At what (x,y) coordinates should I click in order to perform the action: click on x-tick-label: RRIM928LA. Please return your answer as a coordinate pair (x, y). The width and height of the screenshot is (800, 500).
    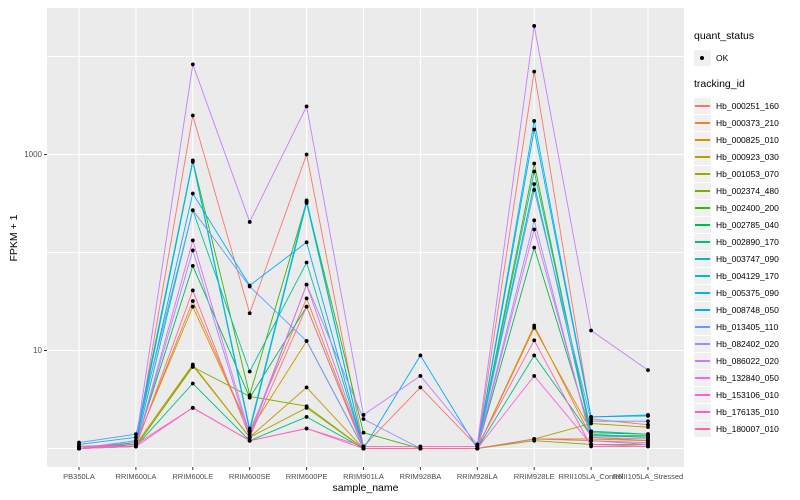
    Looking at the image, I should click on (477, 476).